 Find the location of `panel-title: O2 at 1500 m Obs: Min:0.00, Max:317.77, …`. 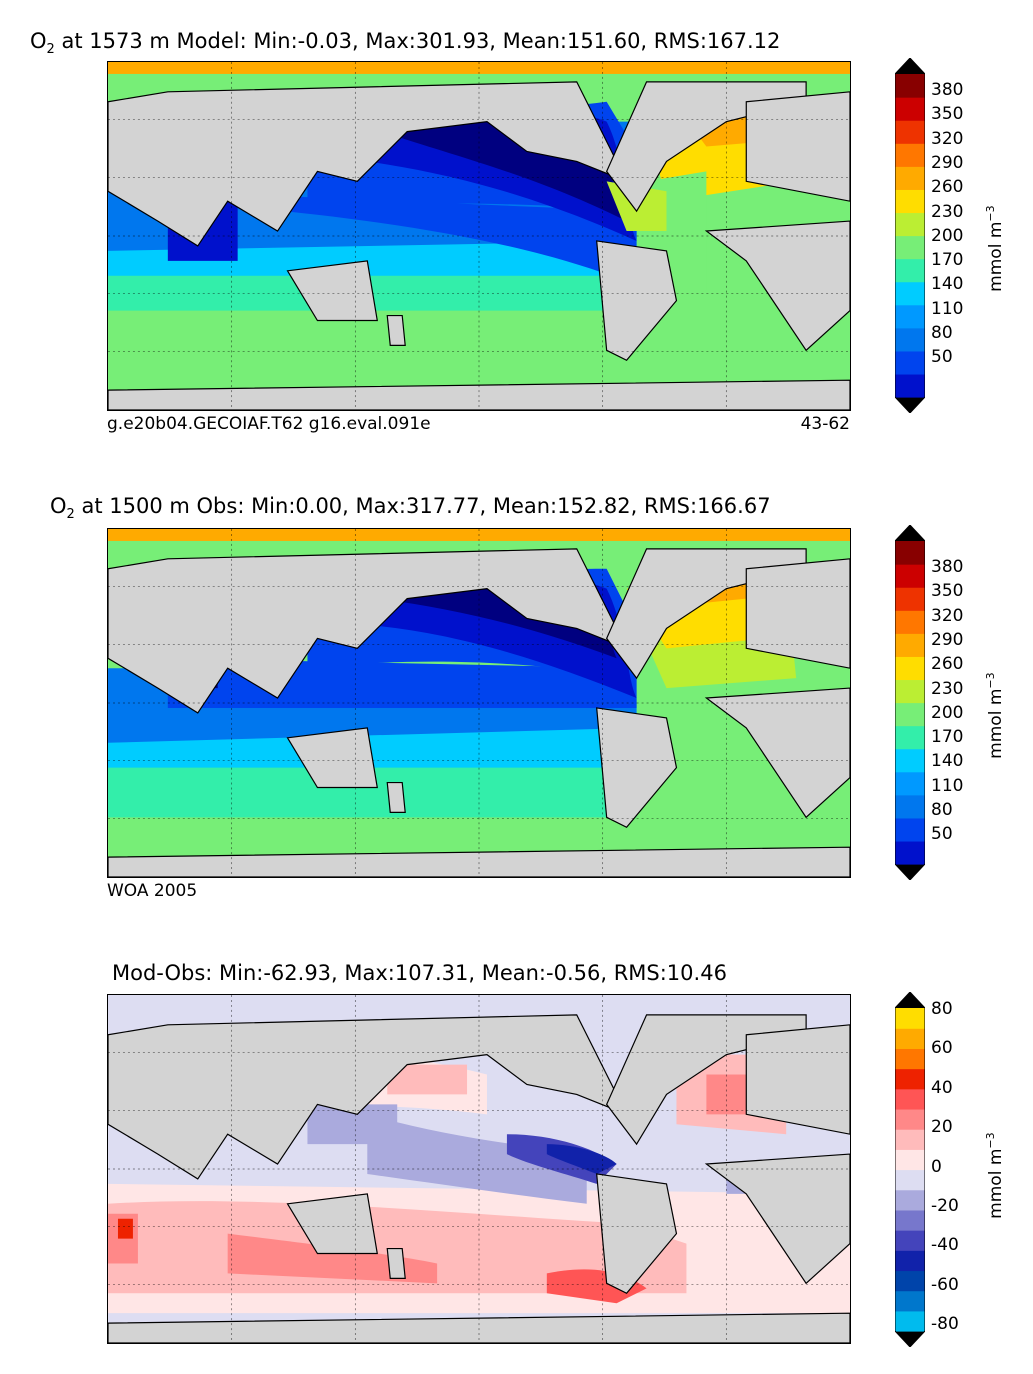

panel-title: O2 at 1500 m Obs: Min:0.00, Max:317.77, … is located at coordinates (410, 508).